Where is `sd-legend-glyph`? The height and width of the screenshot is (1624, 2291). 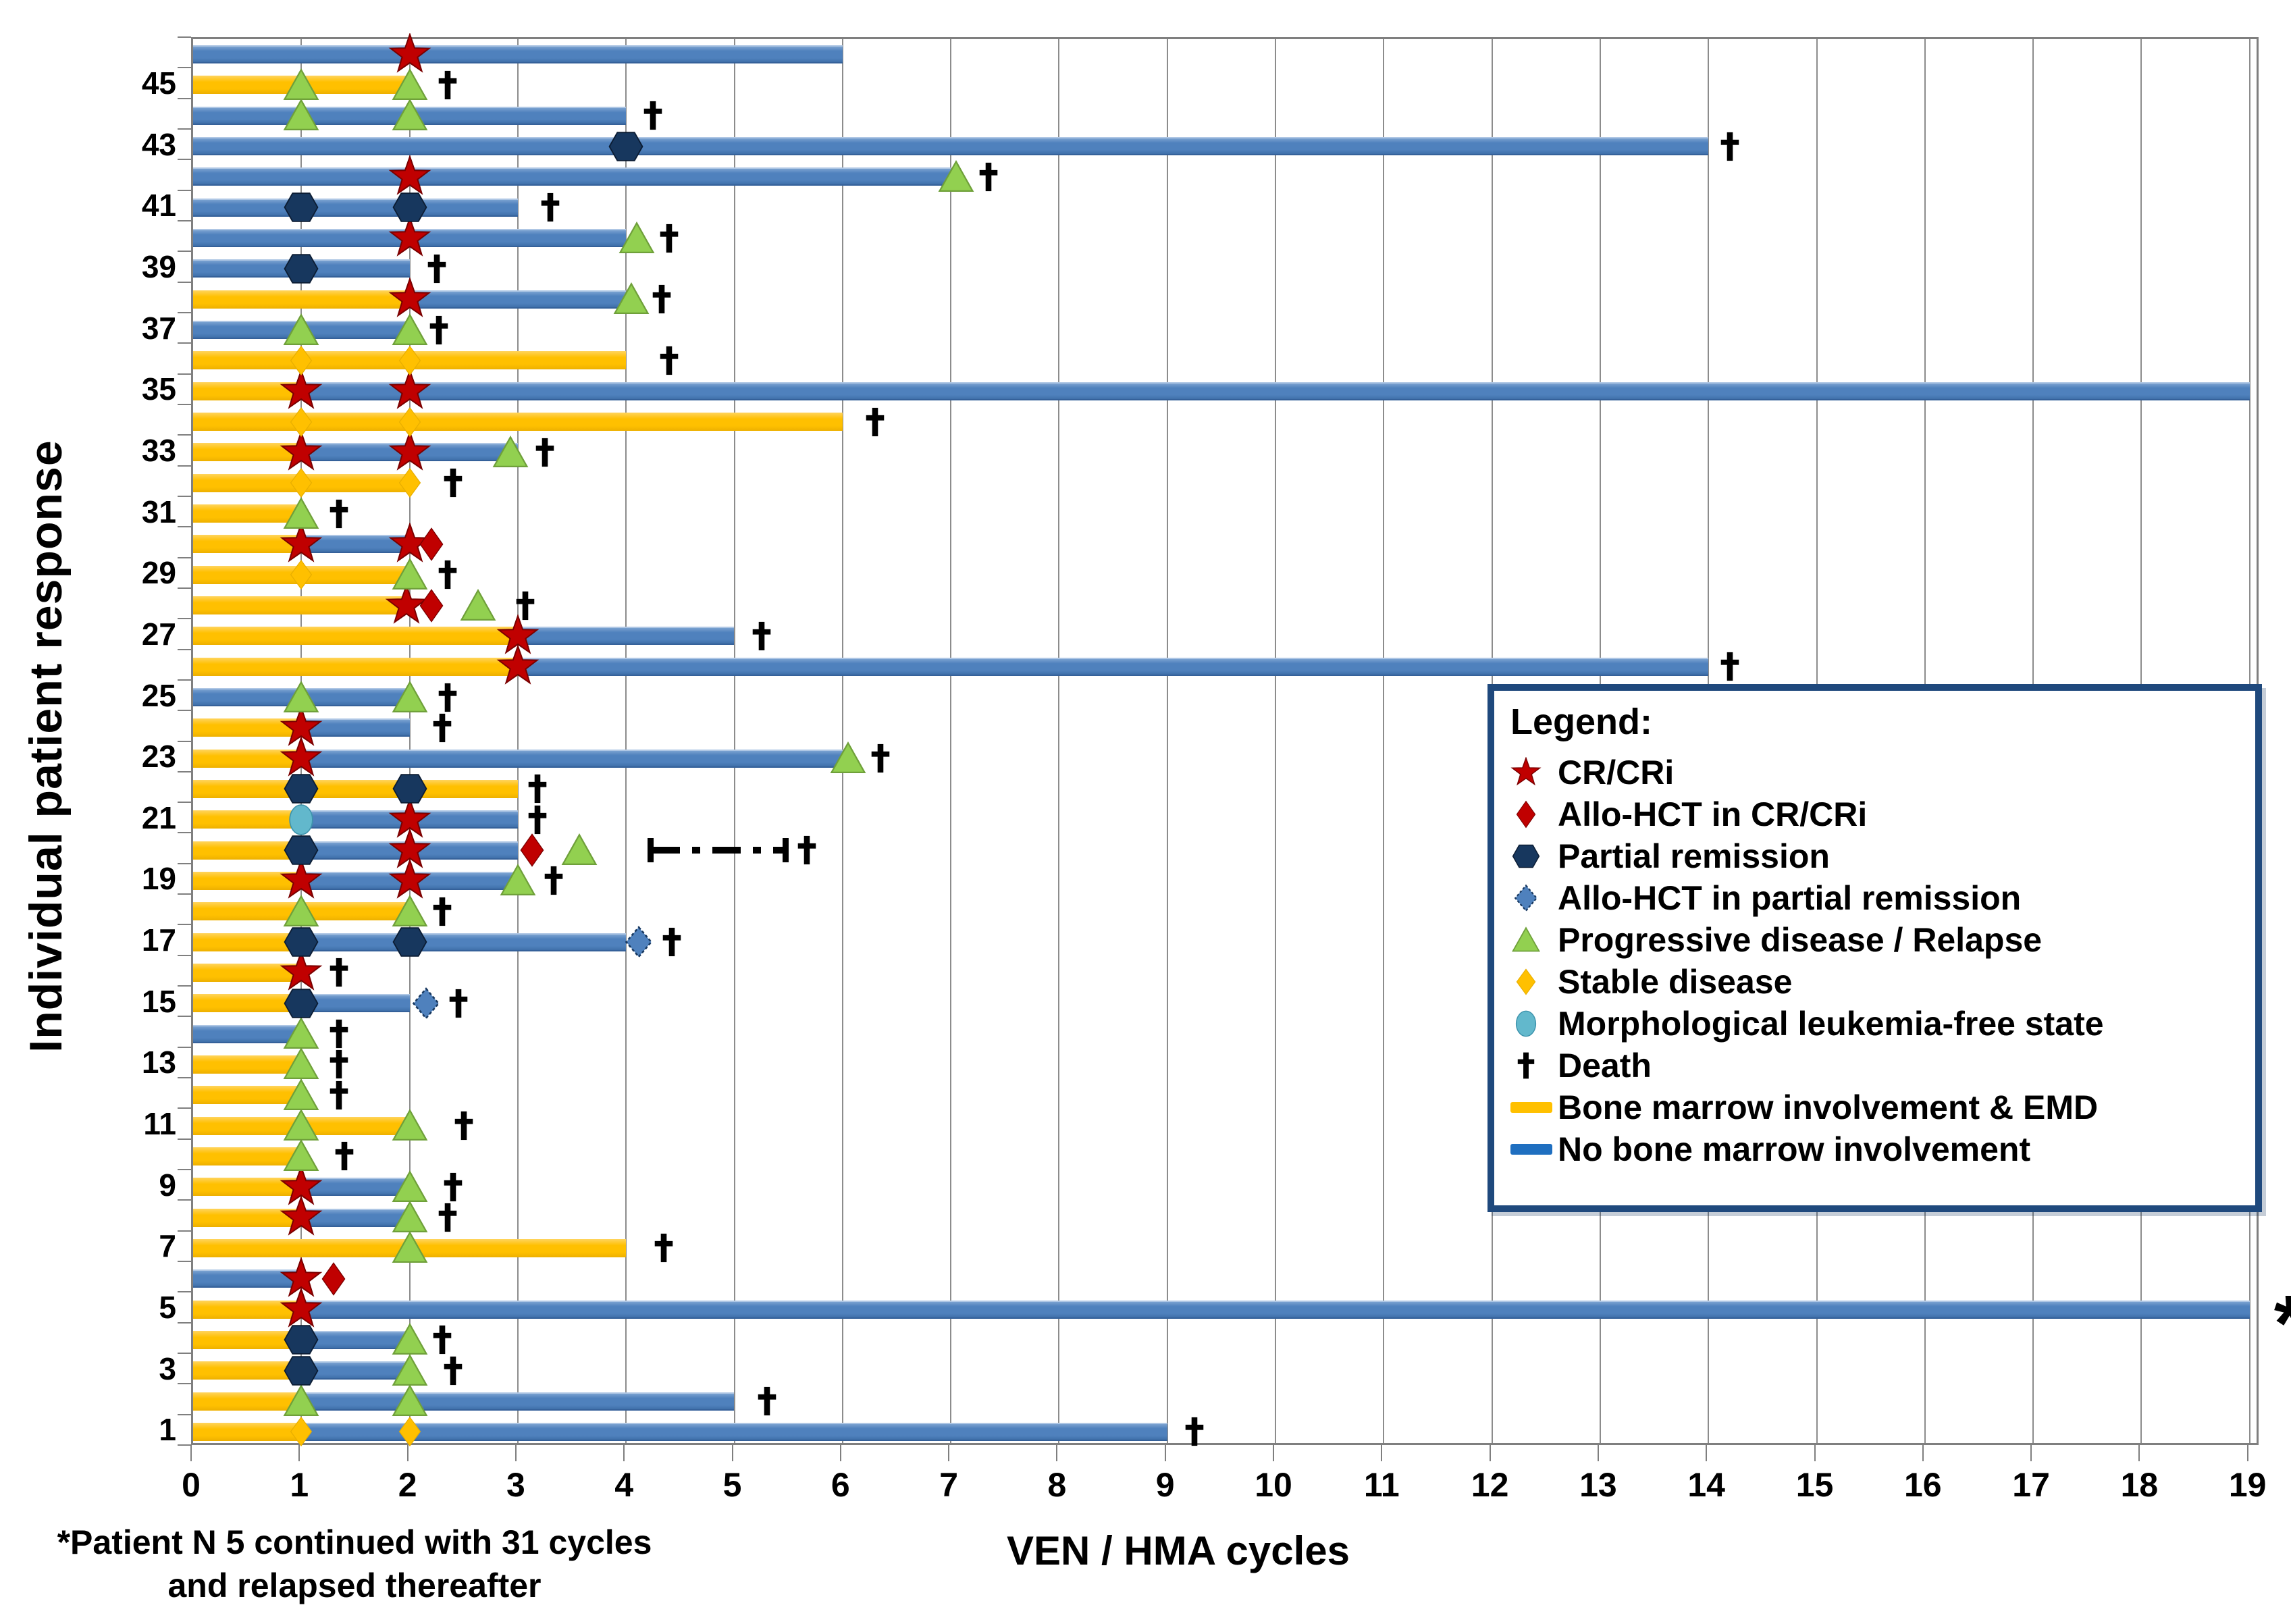 sd-legend-glyph is located at coordinates (1534, 982).